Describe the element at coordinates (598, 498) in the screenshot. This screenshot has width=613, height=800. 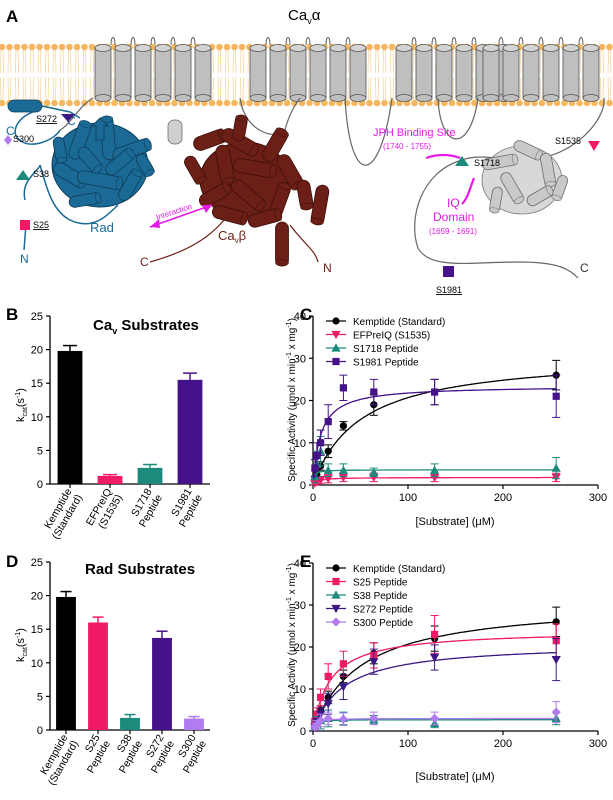
I see `x-tick-label: 300` at that location.